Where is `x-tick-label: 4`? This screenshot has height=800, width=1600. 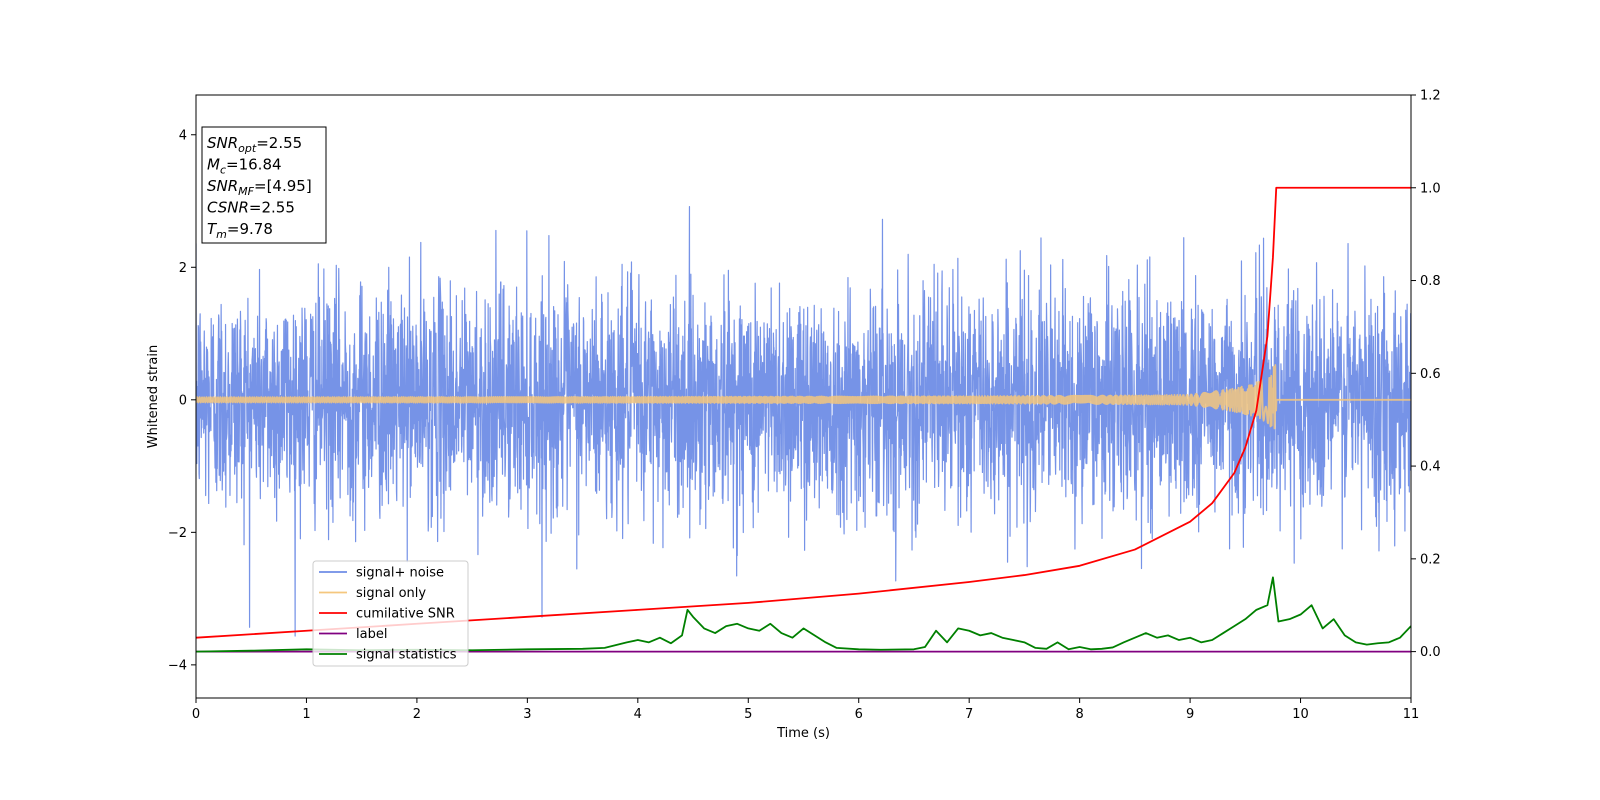 x-tick-label: 4 is located at coordinates (638, 714).